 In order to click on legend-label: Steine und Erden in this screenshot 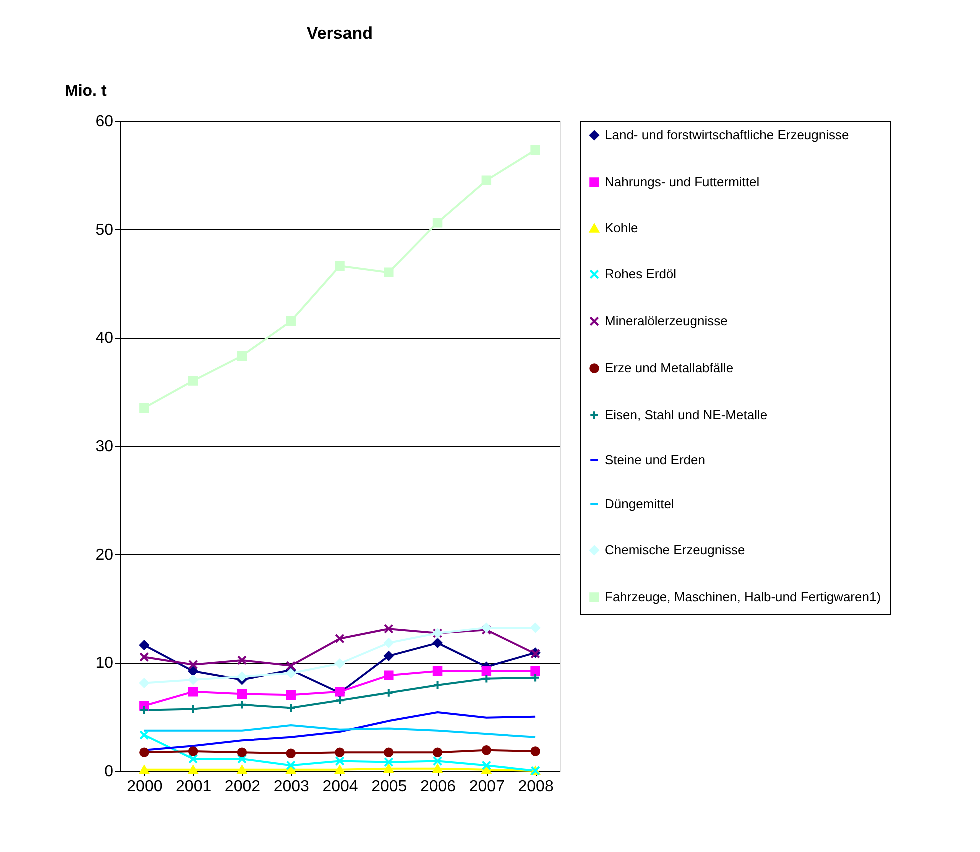, I will do `click(655, 460)`.